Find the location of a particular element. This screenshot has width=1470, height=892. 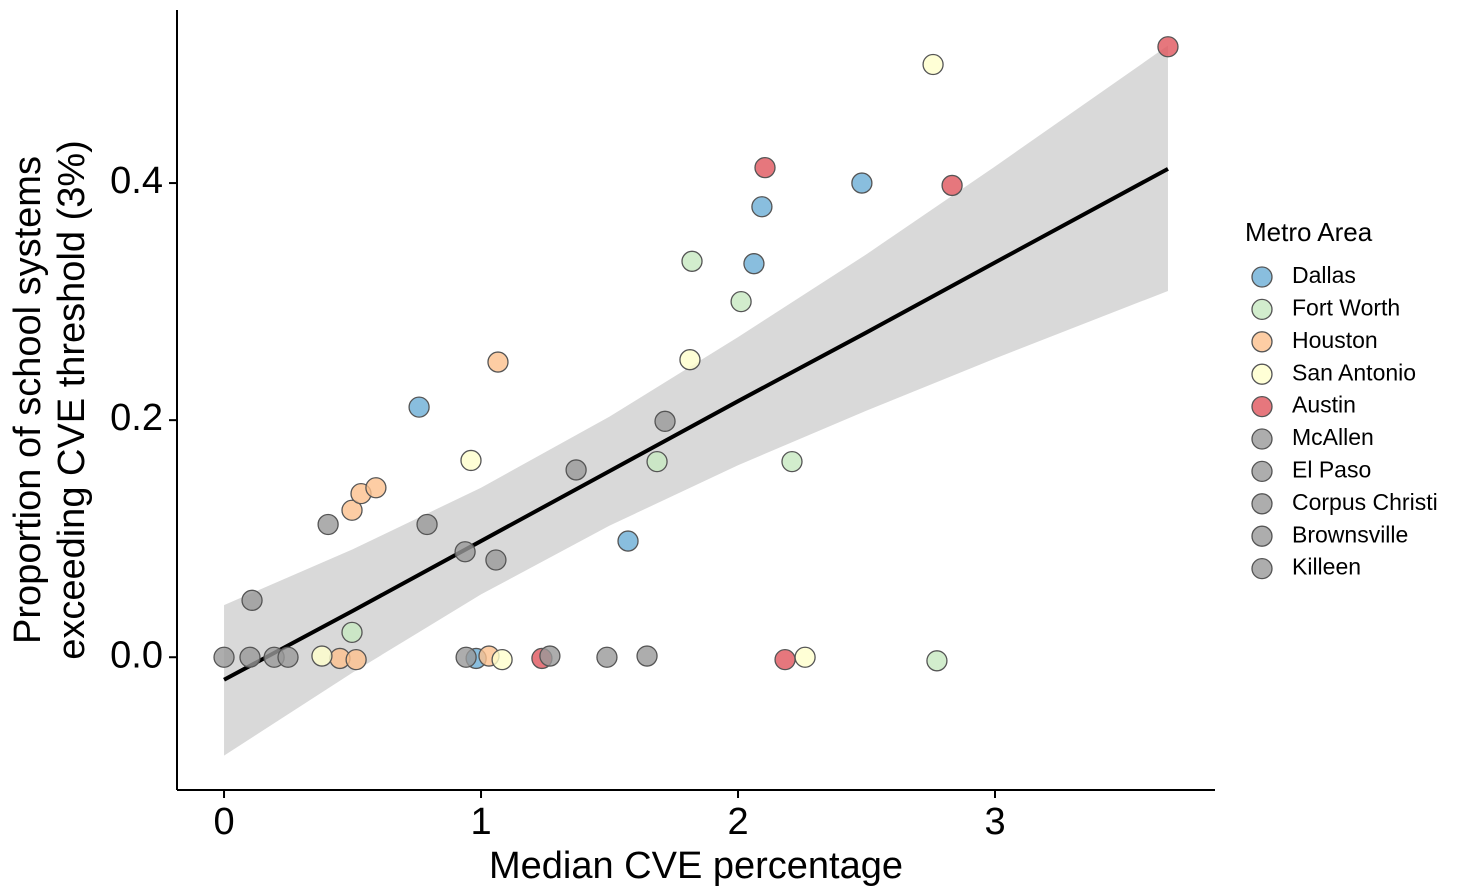

legend-label: McAllen is located at coordinates (1333, 437).